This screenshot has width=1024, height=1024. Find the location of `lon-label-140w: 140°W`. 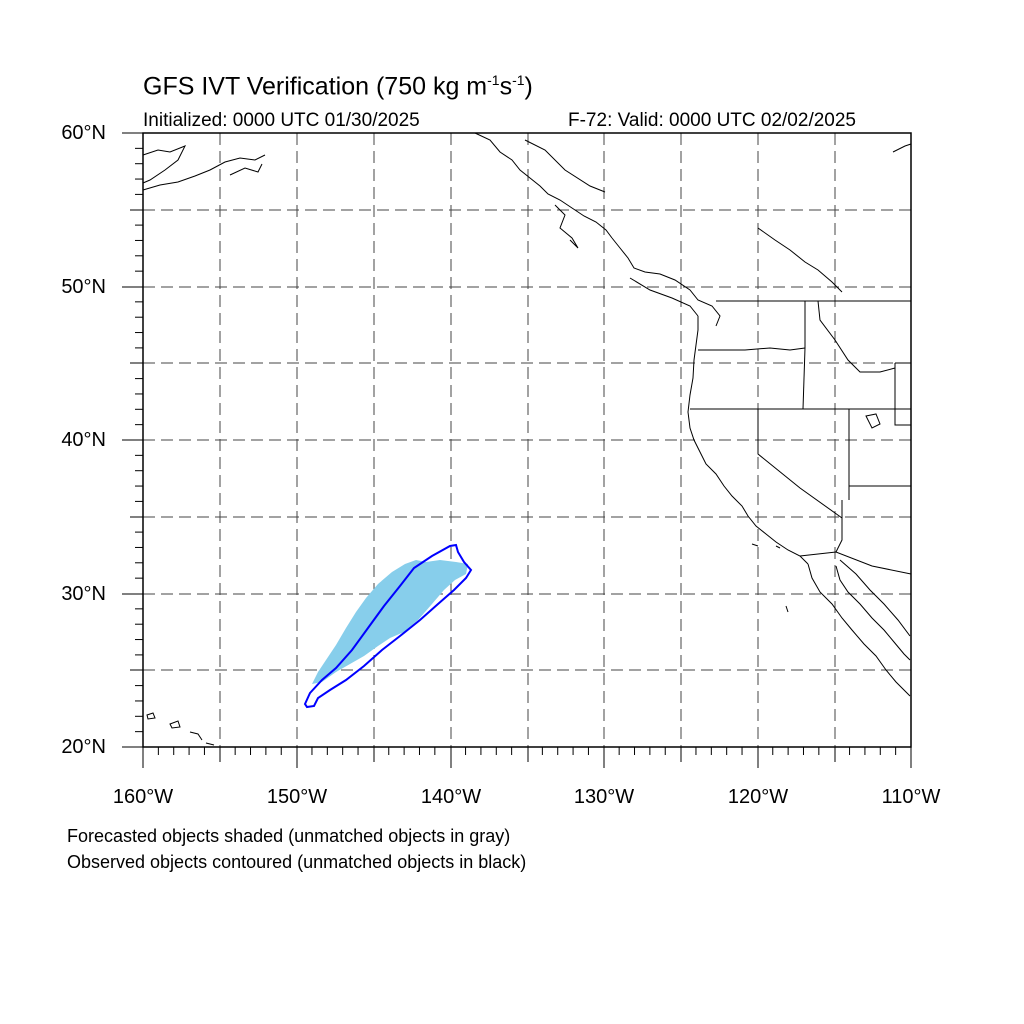

lon-label-140w: 140°W is located at coordinates (451, 797).